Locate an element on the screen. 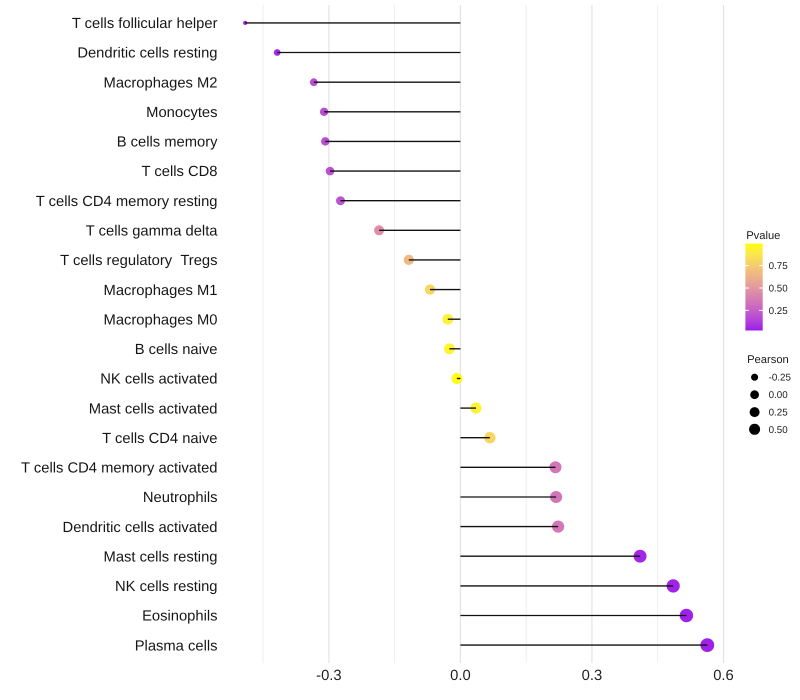 The height and width of the screenshot is (700, 800). svg-text: T cells CD4 memory resting is located at coordinates (127, 202).